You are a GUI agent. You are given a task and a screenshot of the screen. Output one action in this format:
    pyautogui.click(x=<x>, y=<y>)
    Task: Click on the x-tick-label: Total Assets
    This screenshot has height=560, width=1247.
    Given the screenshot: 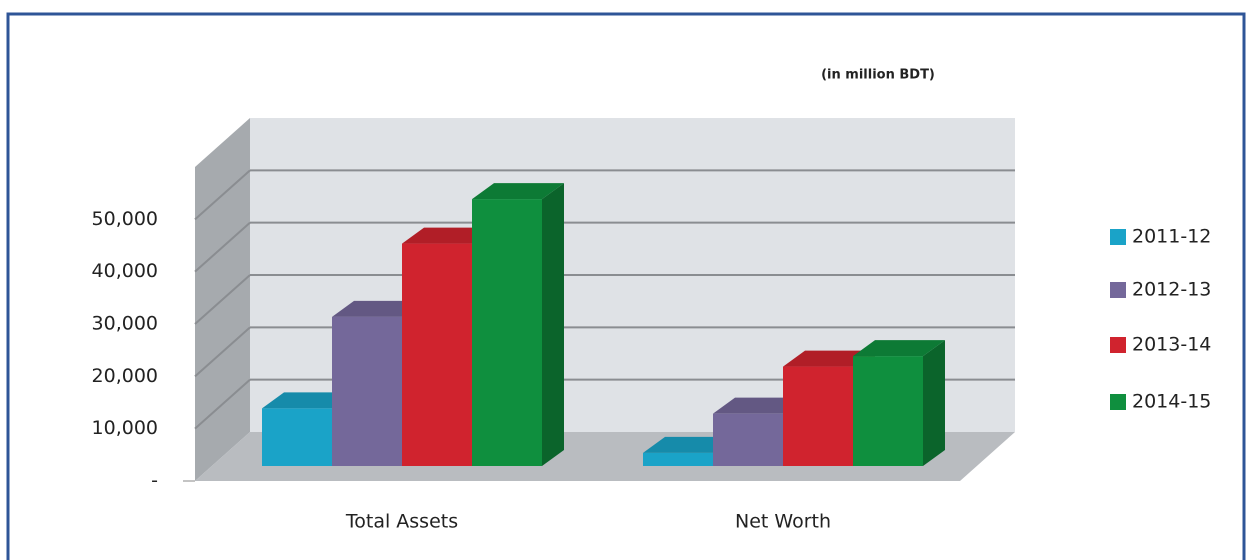 What is the action you would take?
    pyautogui.click(x=401, y=522)
    